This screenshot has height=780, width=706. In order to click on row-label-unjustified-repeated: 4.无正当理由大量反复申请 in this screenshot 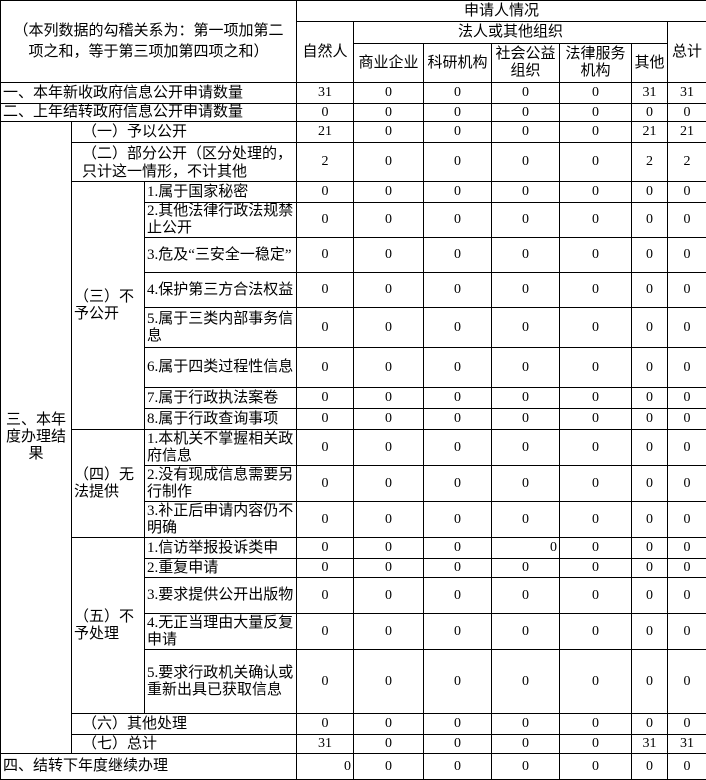, I will do `click(220, 631)`.